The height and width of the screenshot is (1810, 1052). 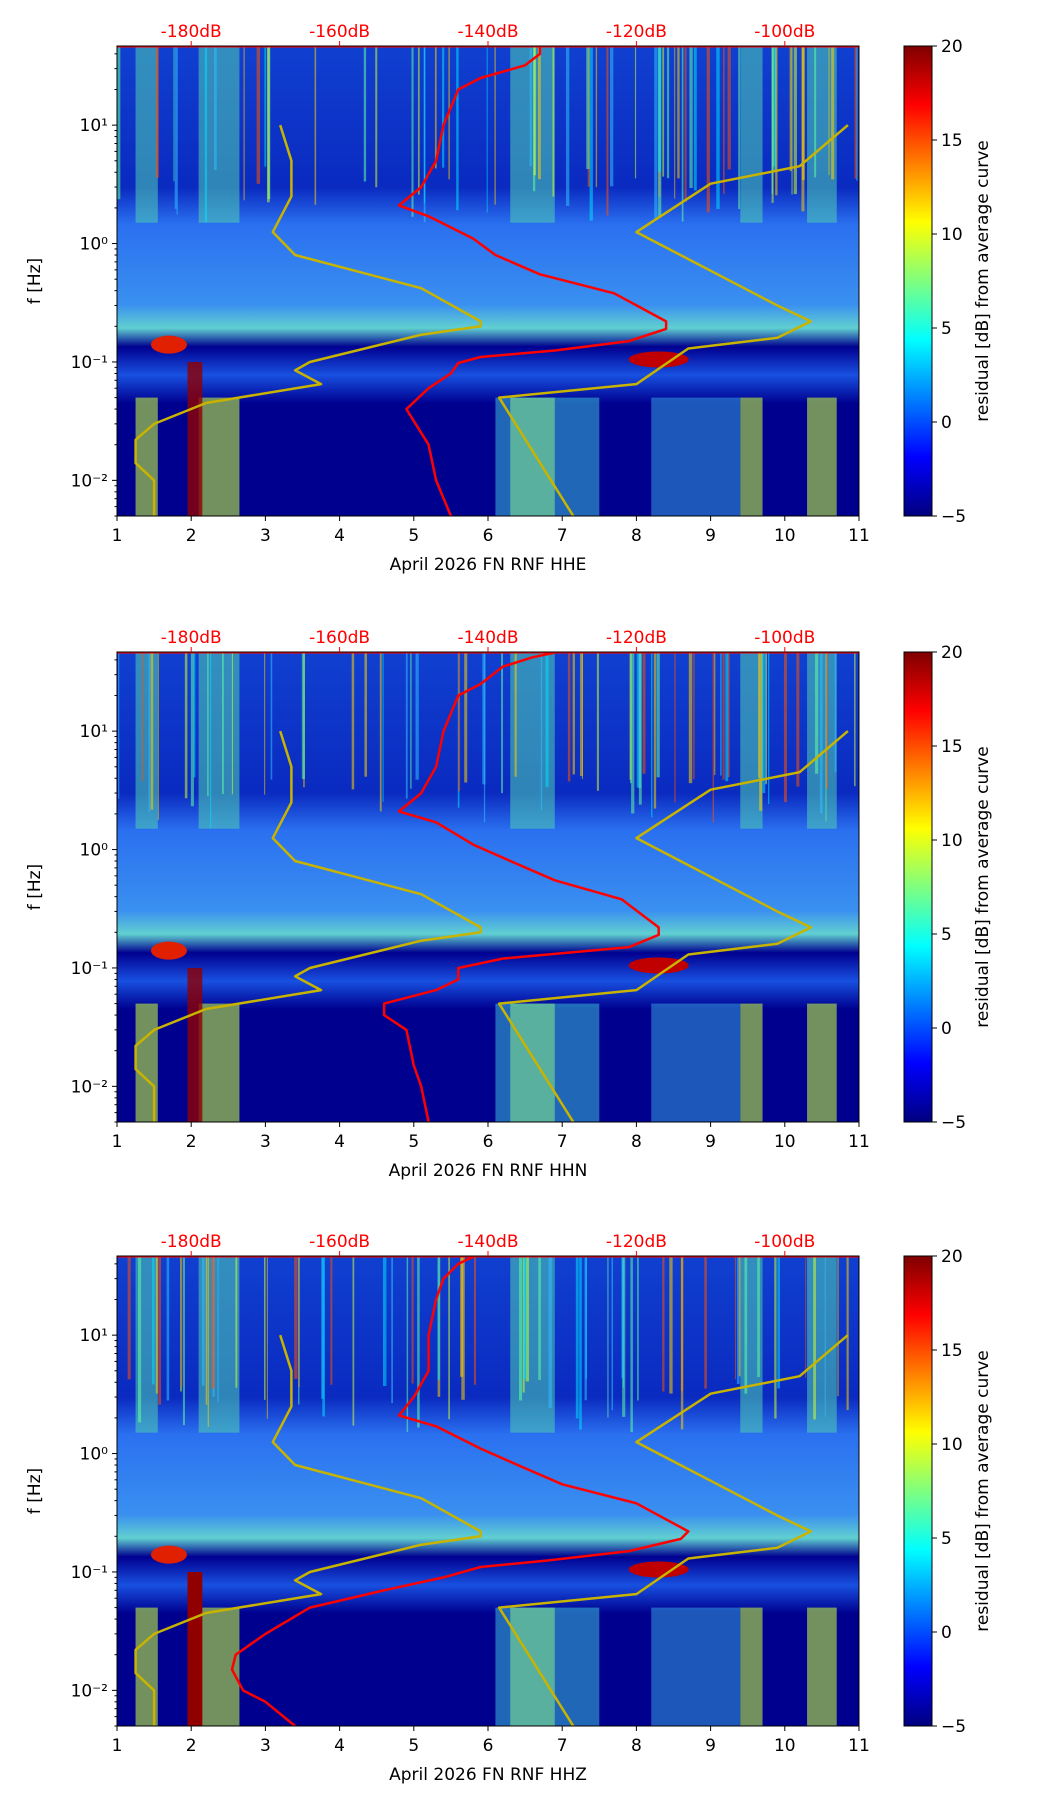 What do you see at coordinates (191, 536) in the screenshot?
I see `x-tick-label: 2` at bounding box center [191, 536].